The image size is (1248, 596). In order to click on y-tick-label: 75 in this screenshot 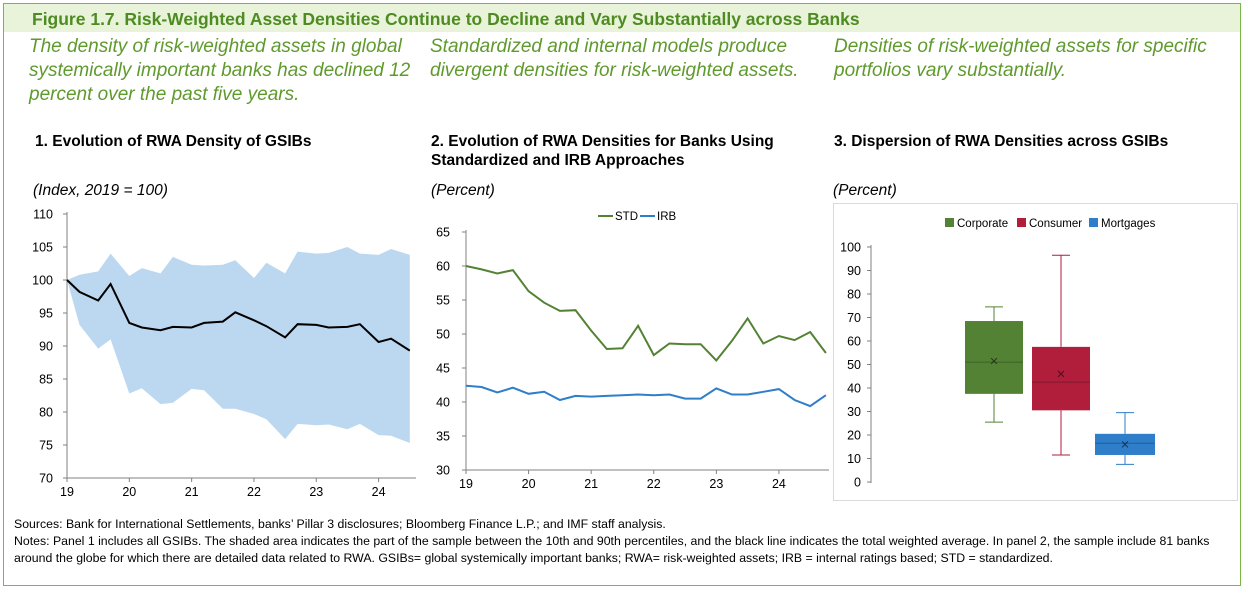, I will do `click(46, 446)`.